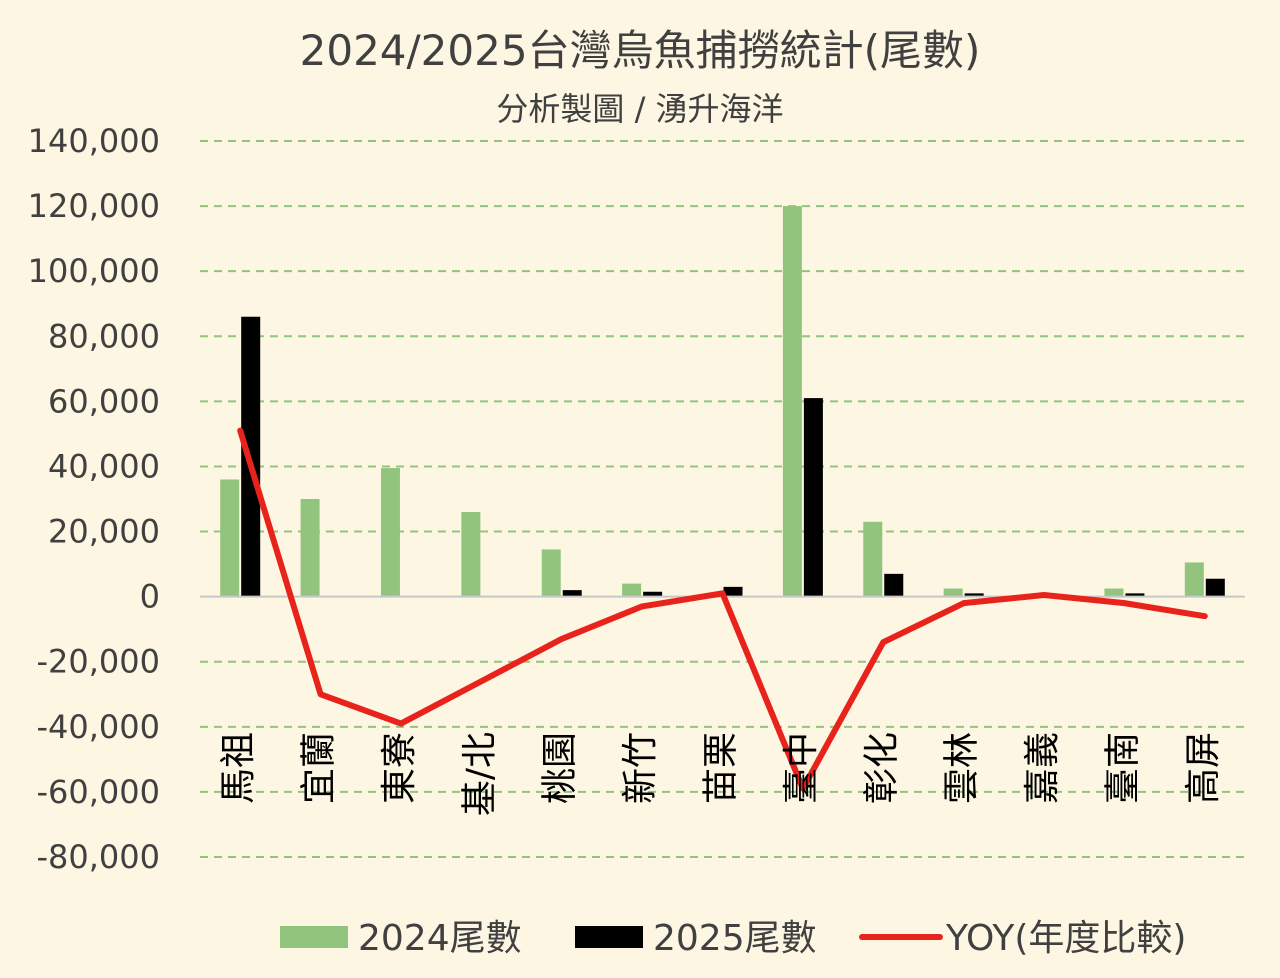  Describe the element at coordinates (640, 768) in the screenshot. I see `category-label: 新竹` at that location.